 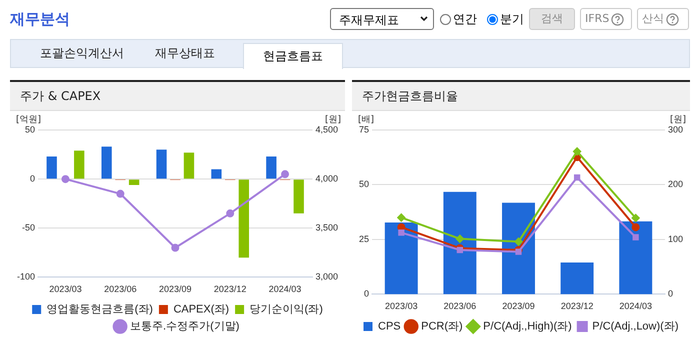 What do you see at coordinates (326, 179) in the screenshot?
I see `y2-tick-label: 4,000` at bounding box center [326, 179].